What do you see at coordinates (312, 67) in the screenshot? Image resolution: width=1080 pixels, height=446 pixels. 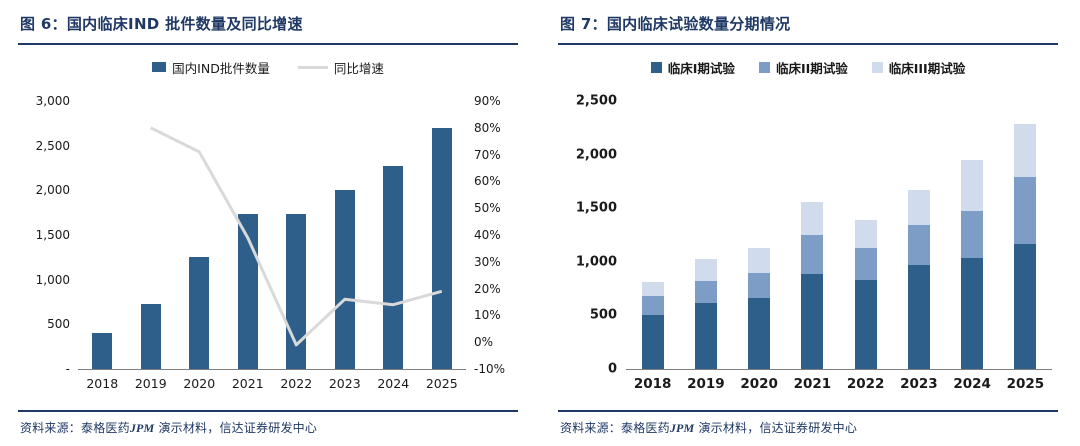 I see `line-series-swatch-icon` at bounding box center [312, 67].